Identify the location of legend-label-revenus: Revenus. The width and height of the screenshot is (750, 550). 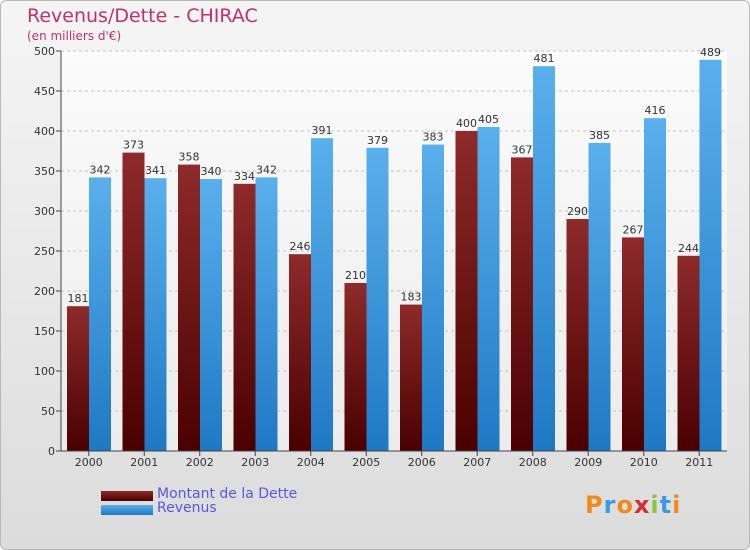
(187, 508).